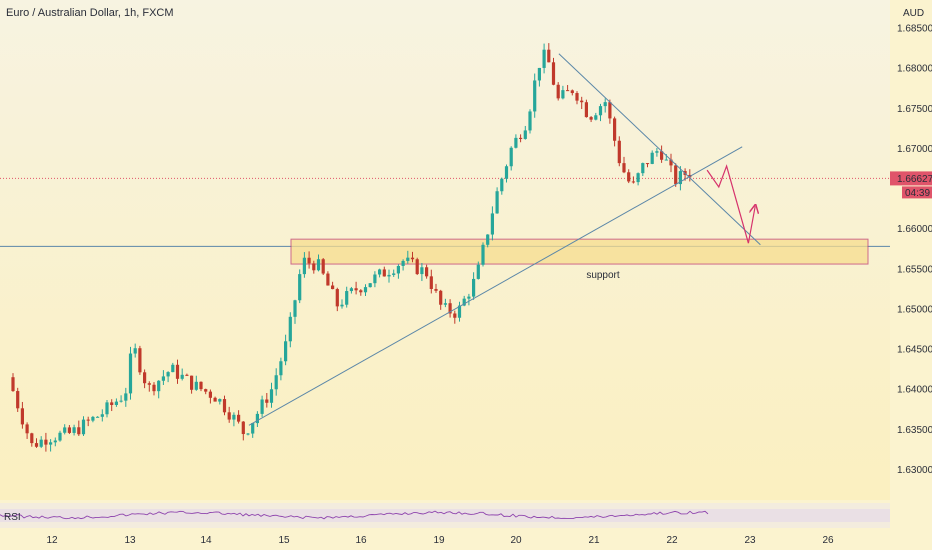 The height and width of the screenshot is (550, 932). What do you see at coordinates (917, 193) in the screenshot?
I see `countdown-label: 04:39` at bounding box center [917, 193].